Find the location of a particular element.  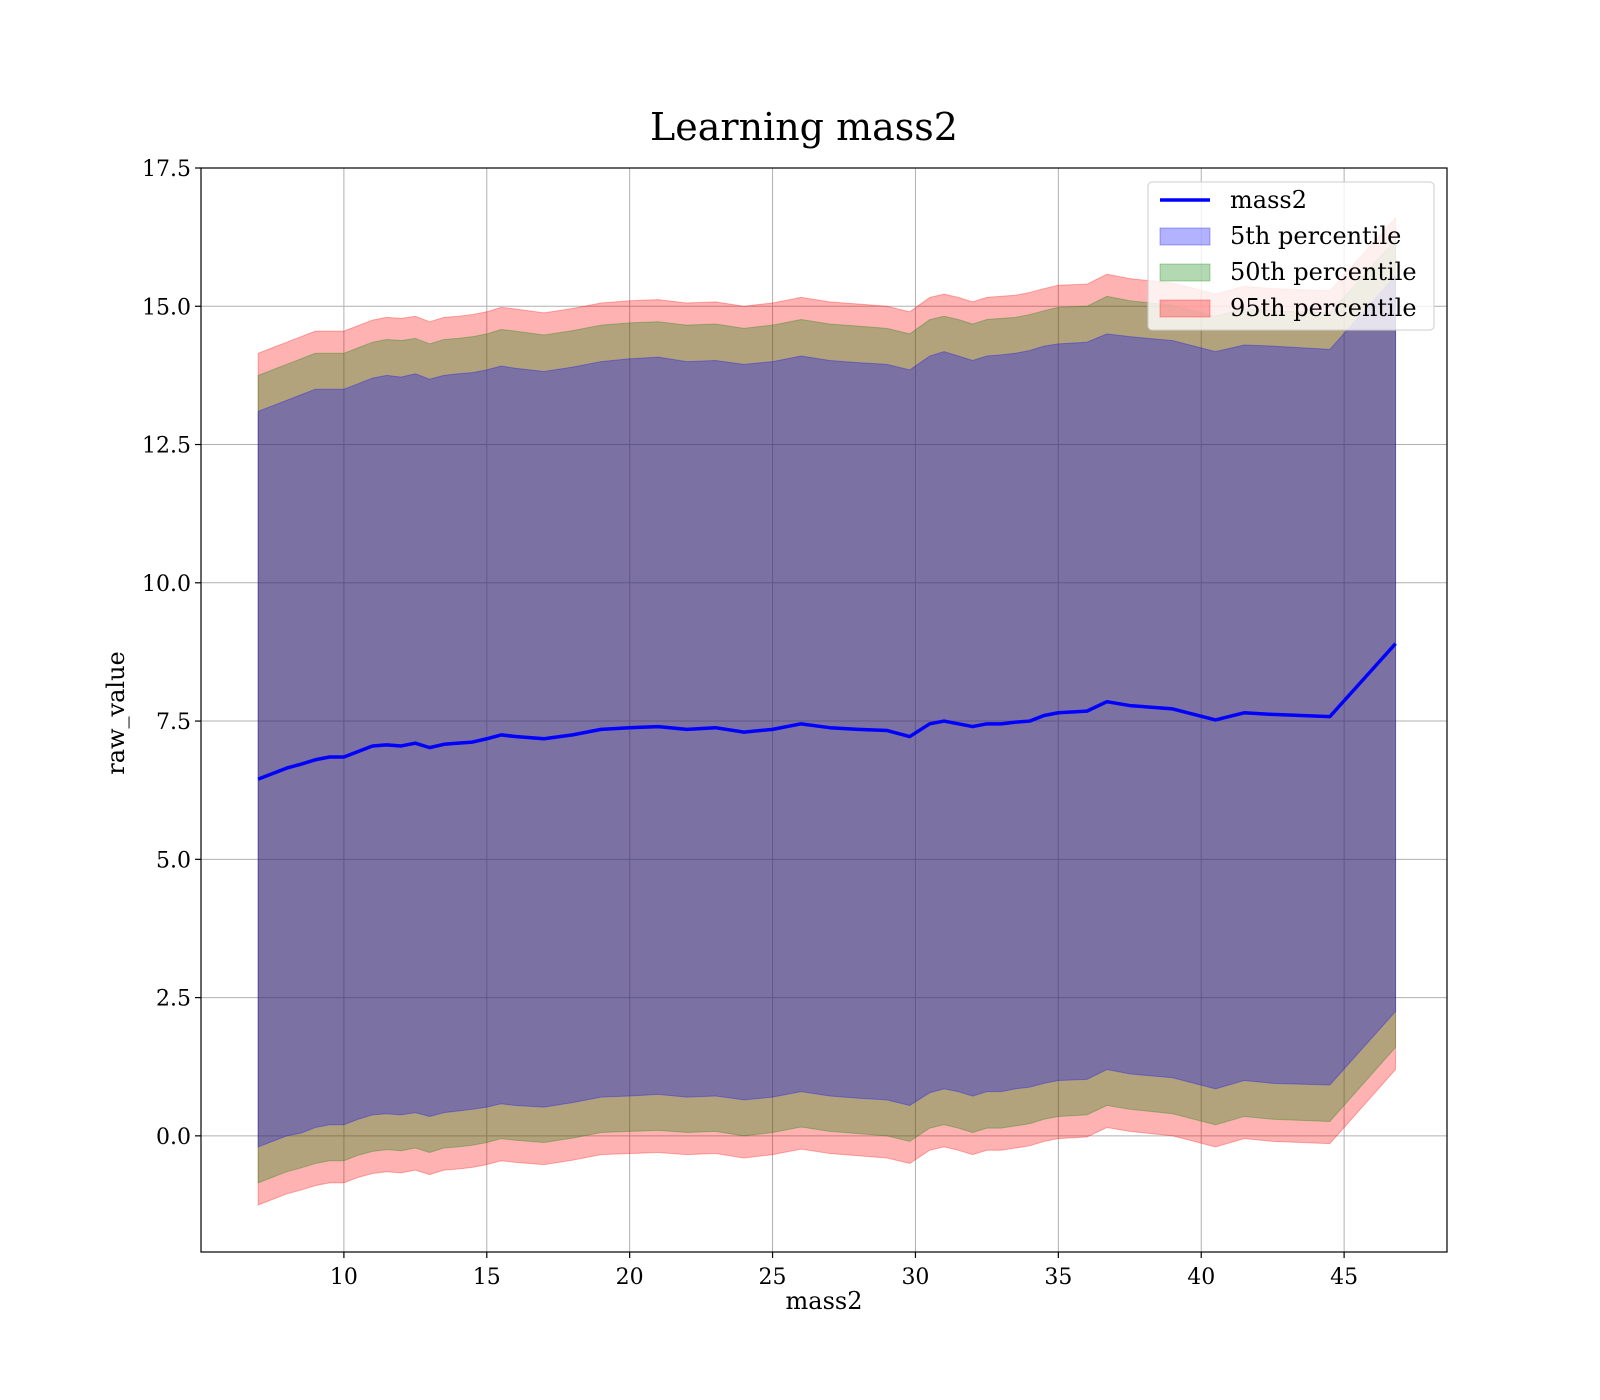

legend-label-50th: 50th percentile is located at coordinates (1323, 272).